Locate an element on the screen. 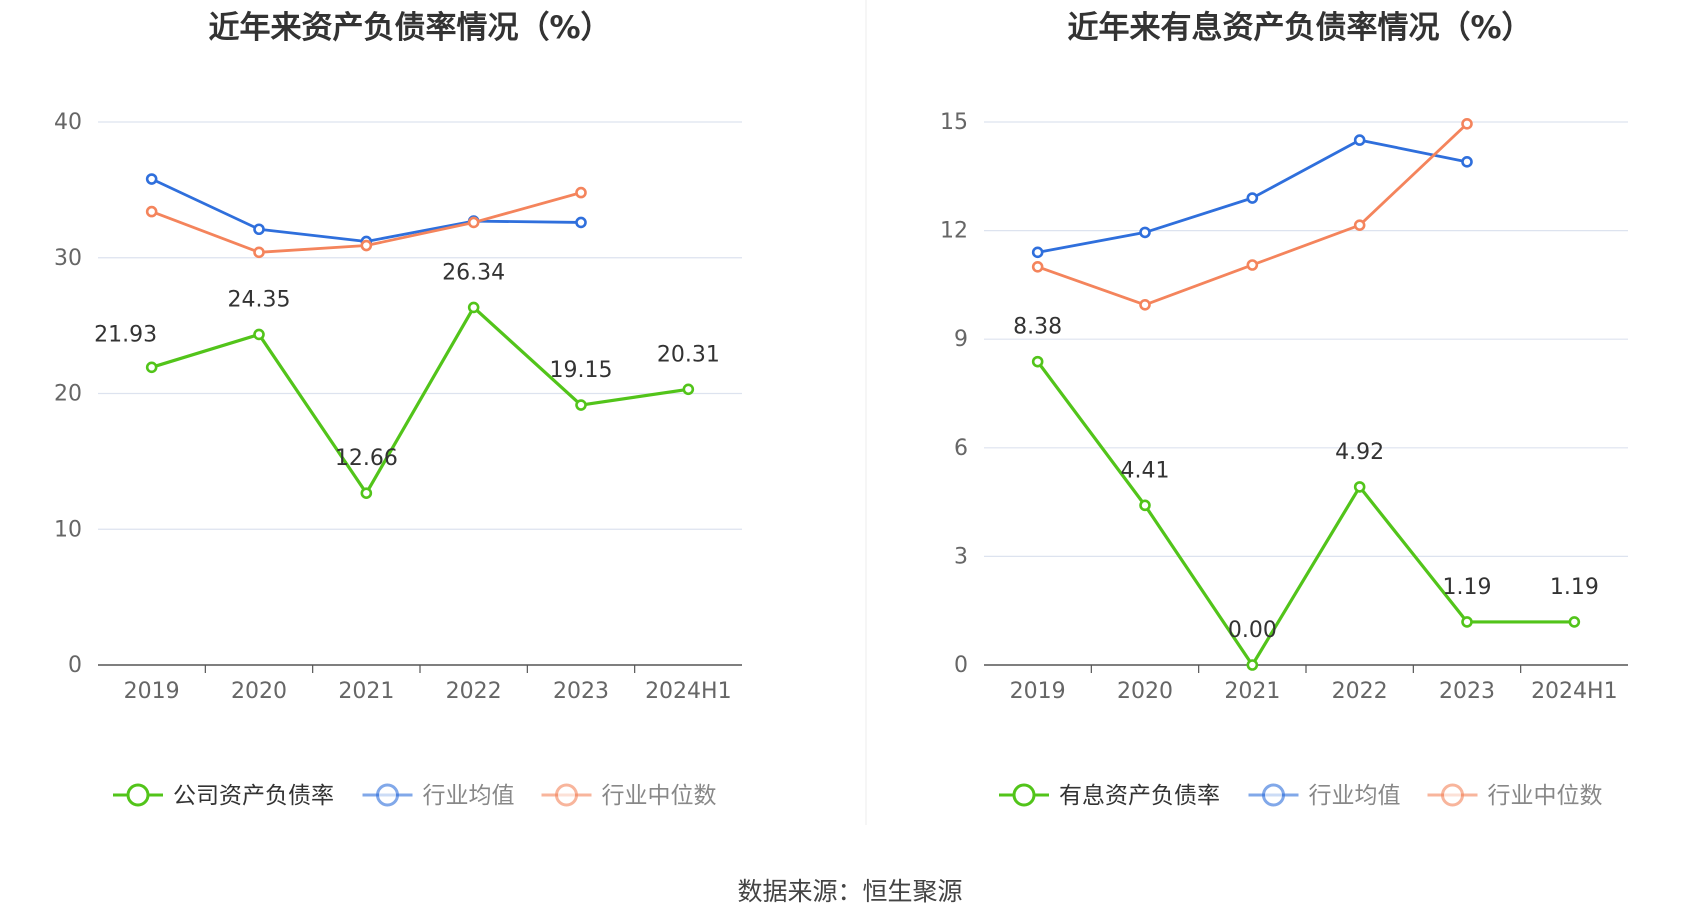 The width and height of the screenshot is (1700, 918). series-line-industry_median is located at coordinates (1252, 214).